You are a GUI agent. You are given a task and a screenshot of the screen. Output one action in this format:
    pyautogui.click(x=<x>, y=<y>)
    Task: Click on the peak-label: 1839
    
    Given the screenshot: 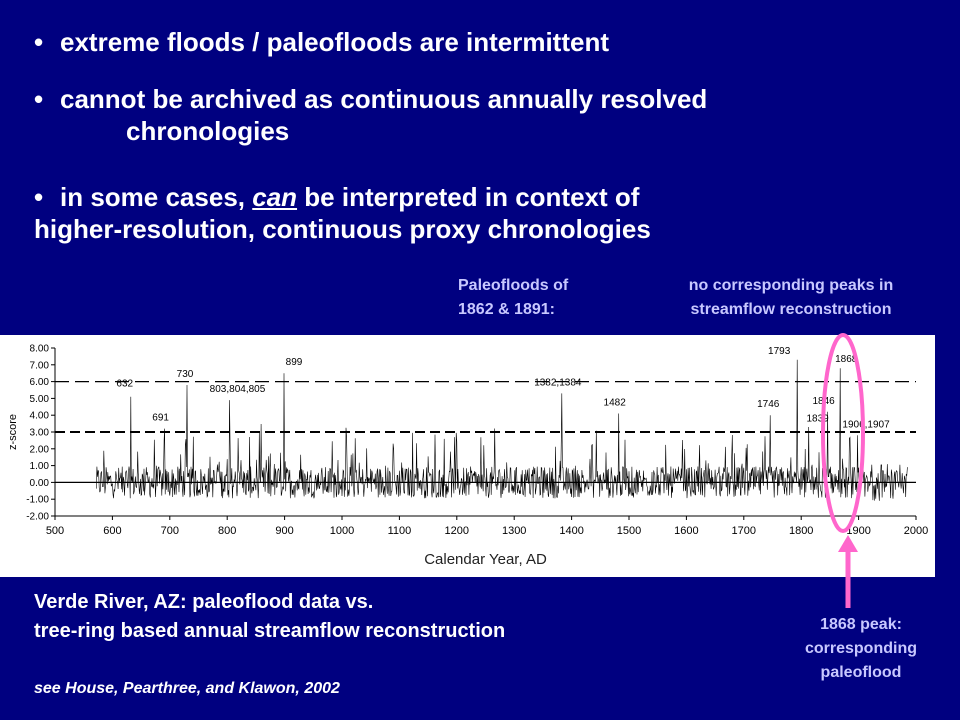 What is the action you would take?
    pyautogui.click(x=817, y=419)
    